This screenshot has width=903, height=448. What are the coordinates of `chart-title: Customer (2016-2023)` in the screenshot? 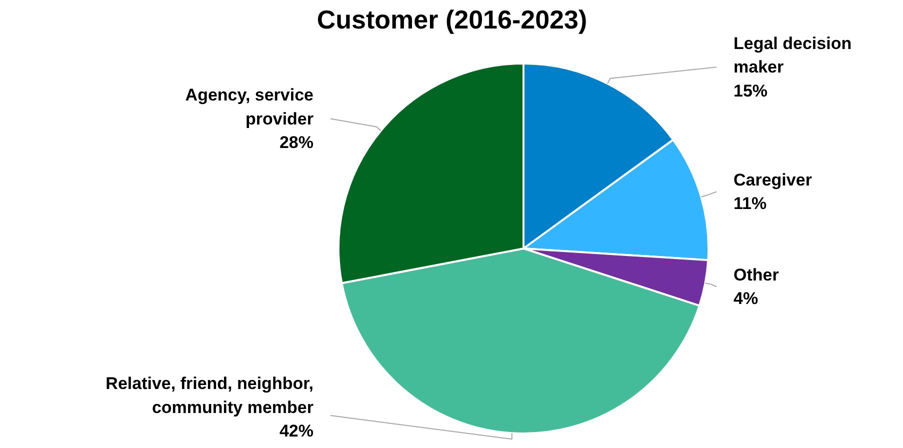 It's located at (452, 19).